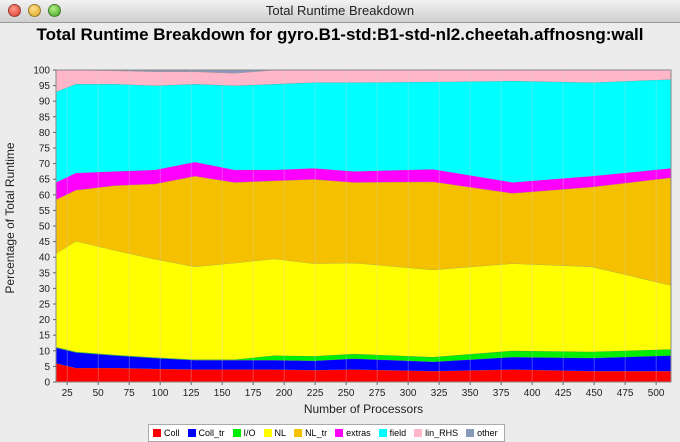 This screenshot has height=442, width=680. What do you see at coordinates (172, 433) in the screenshot?
I see `legend-label: Coll` at bounding box center [172, 433].